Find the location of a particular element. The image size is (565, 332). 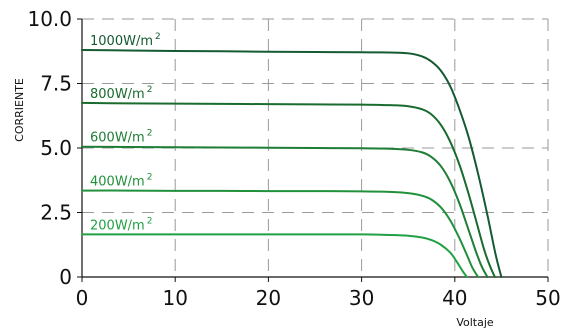

x-tick-label: 50 is located at coordinates (547, 298).